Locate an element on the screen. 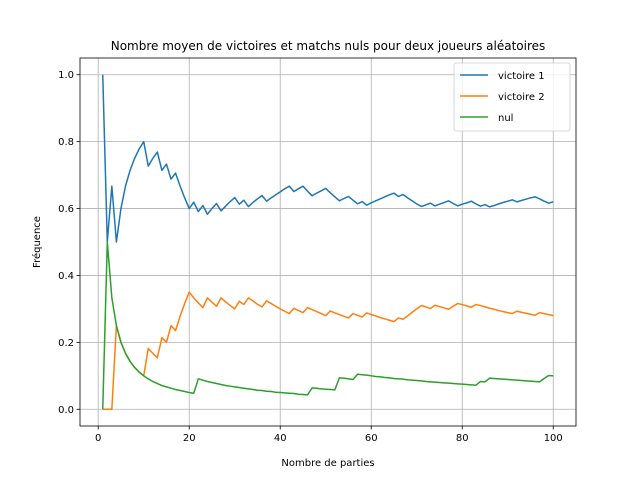  legend-label-nul: nul is located at coordinates (505, 118).